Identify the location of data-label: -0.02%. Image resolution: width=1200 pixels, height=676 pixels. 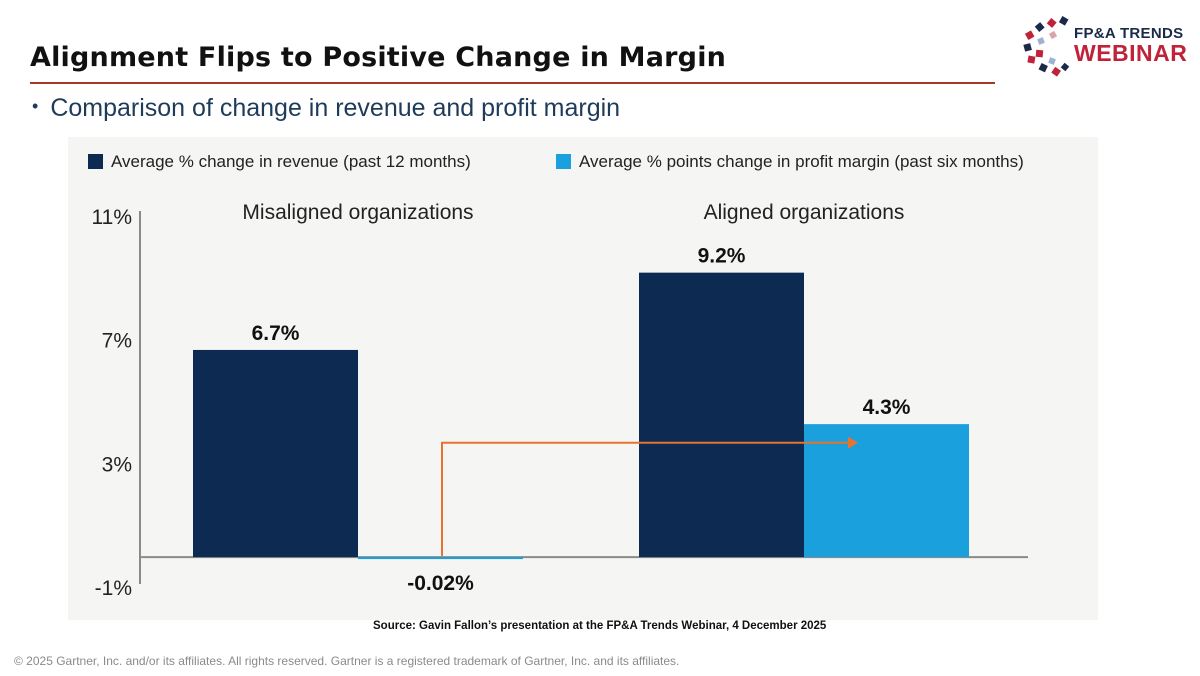
(440, 583).